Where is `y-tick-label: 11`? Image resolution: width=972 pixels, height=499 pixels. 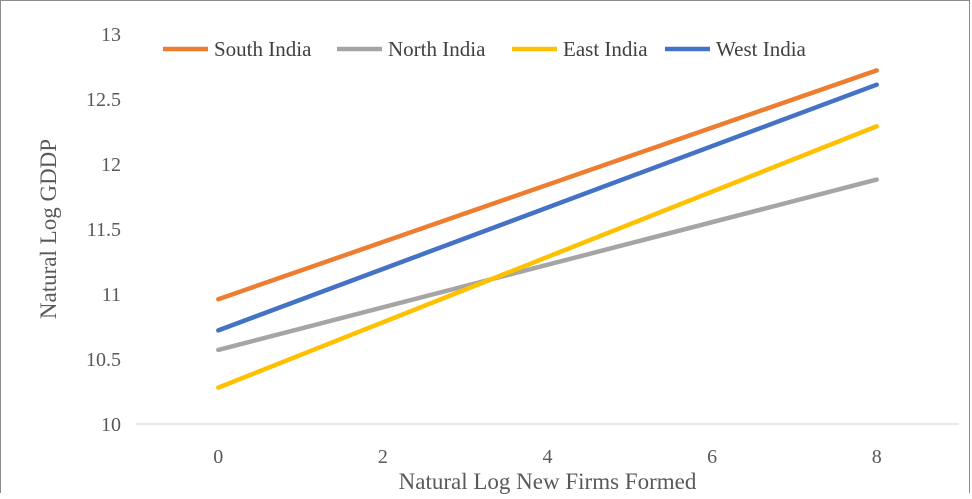 y-tick-label: 11 is located at coordinates (111, 295).